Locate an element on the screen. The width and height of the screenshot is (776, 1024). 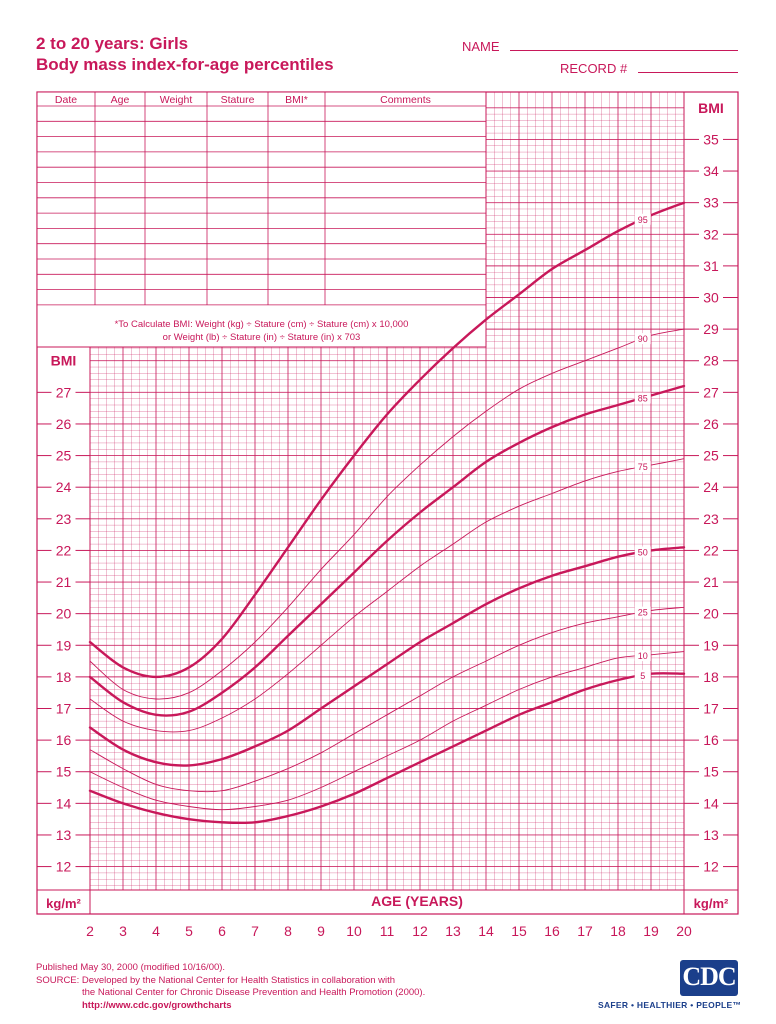
left-y-tick-label: 16 is located at coordinates (64, 740).